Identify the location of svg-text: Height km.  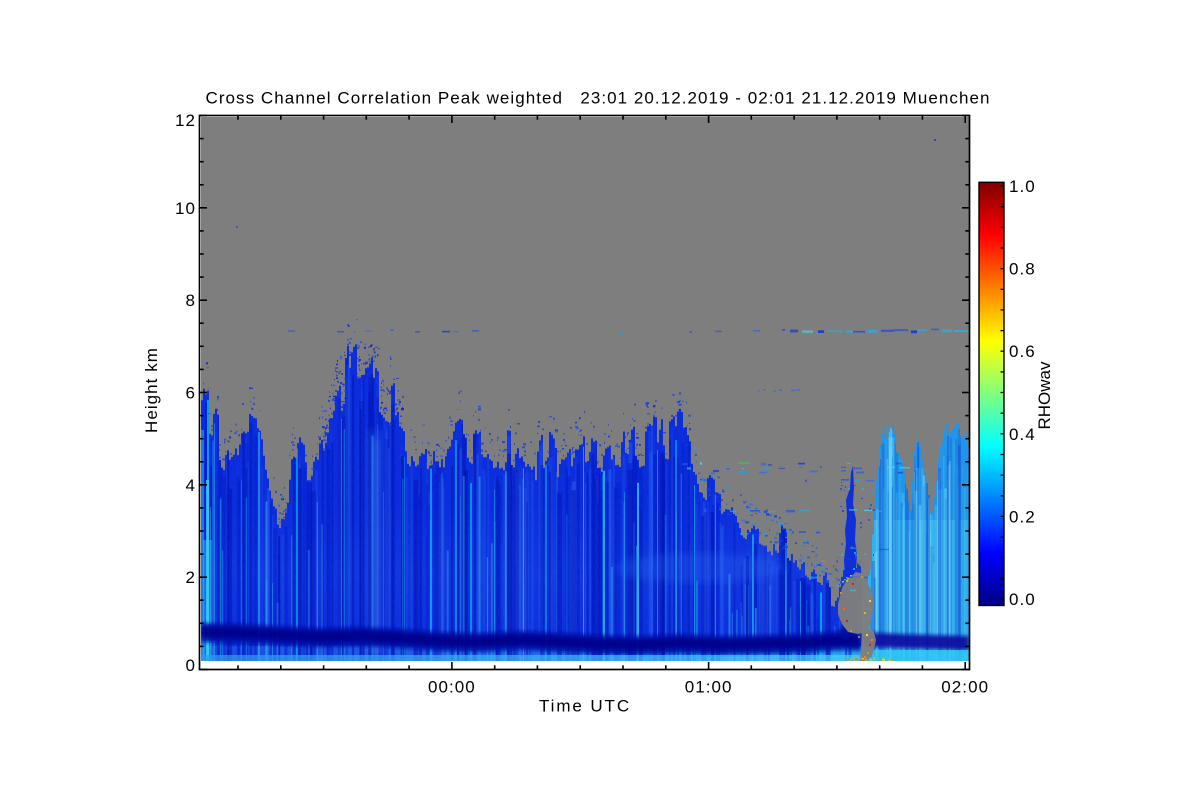
(151, 390).